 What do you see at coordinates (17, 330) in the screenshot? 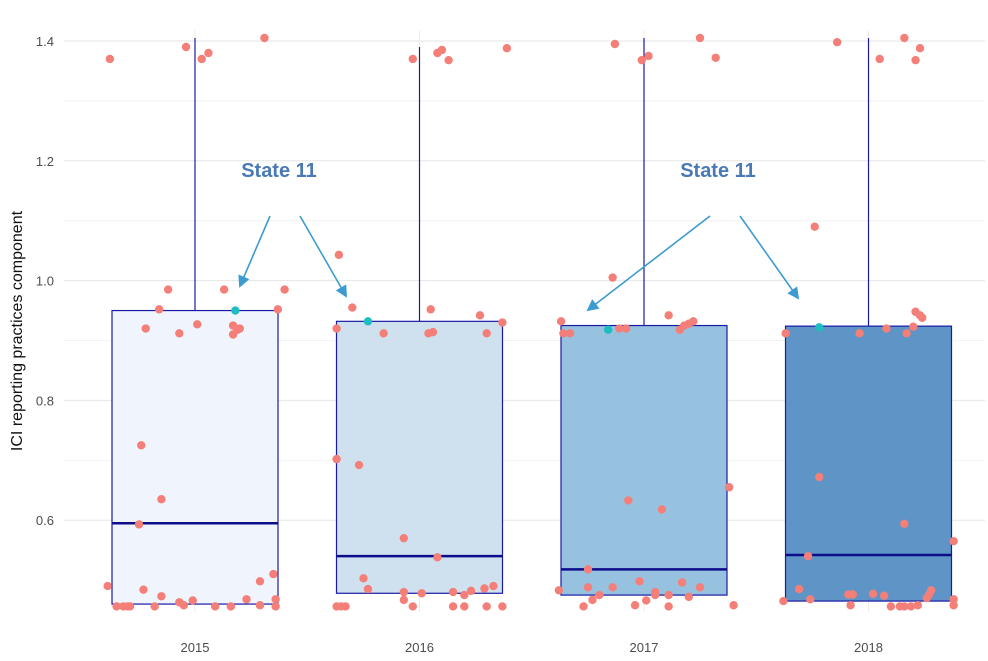
I see `y-axis-title: ICI reporting practices component` at bounding box center [17, 330].